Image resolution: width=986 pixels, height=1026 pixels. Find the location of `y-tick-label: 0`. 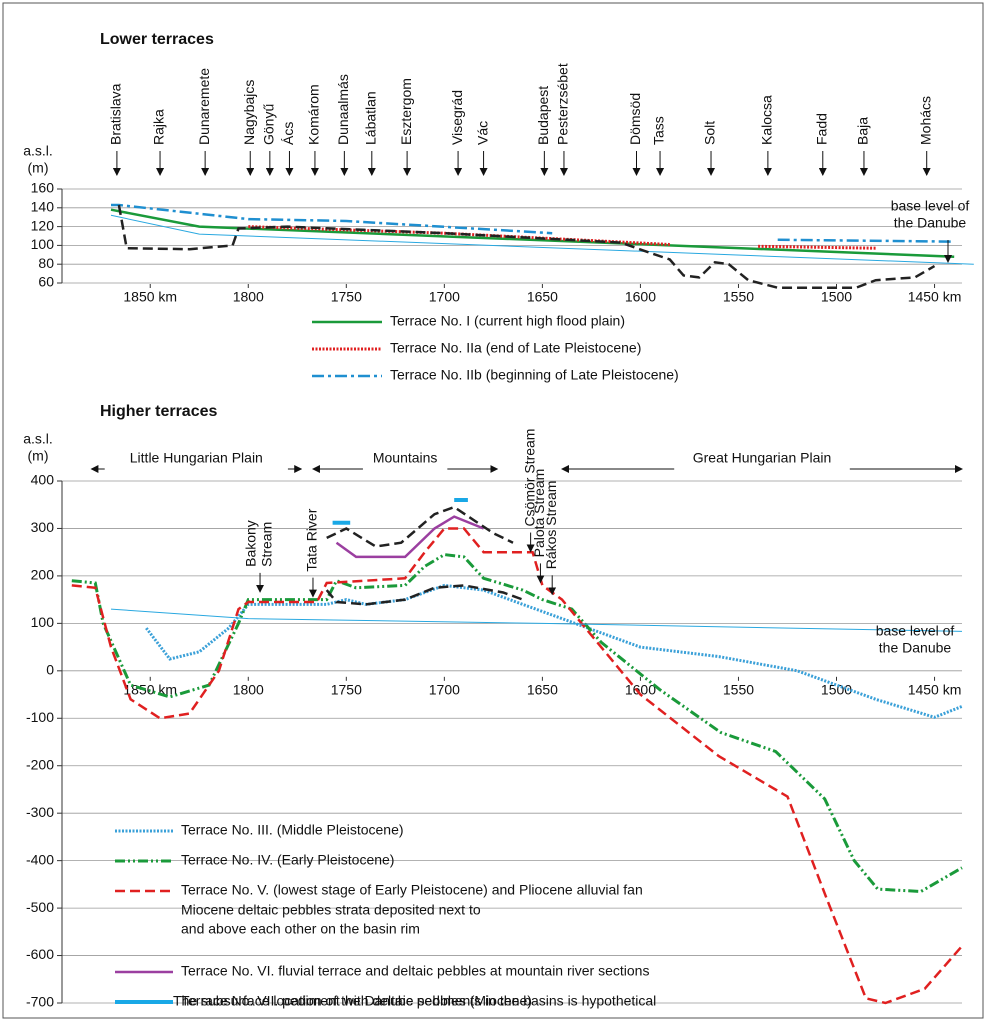

y-tick-label: 0 is located at coordinates (50, 670).